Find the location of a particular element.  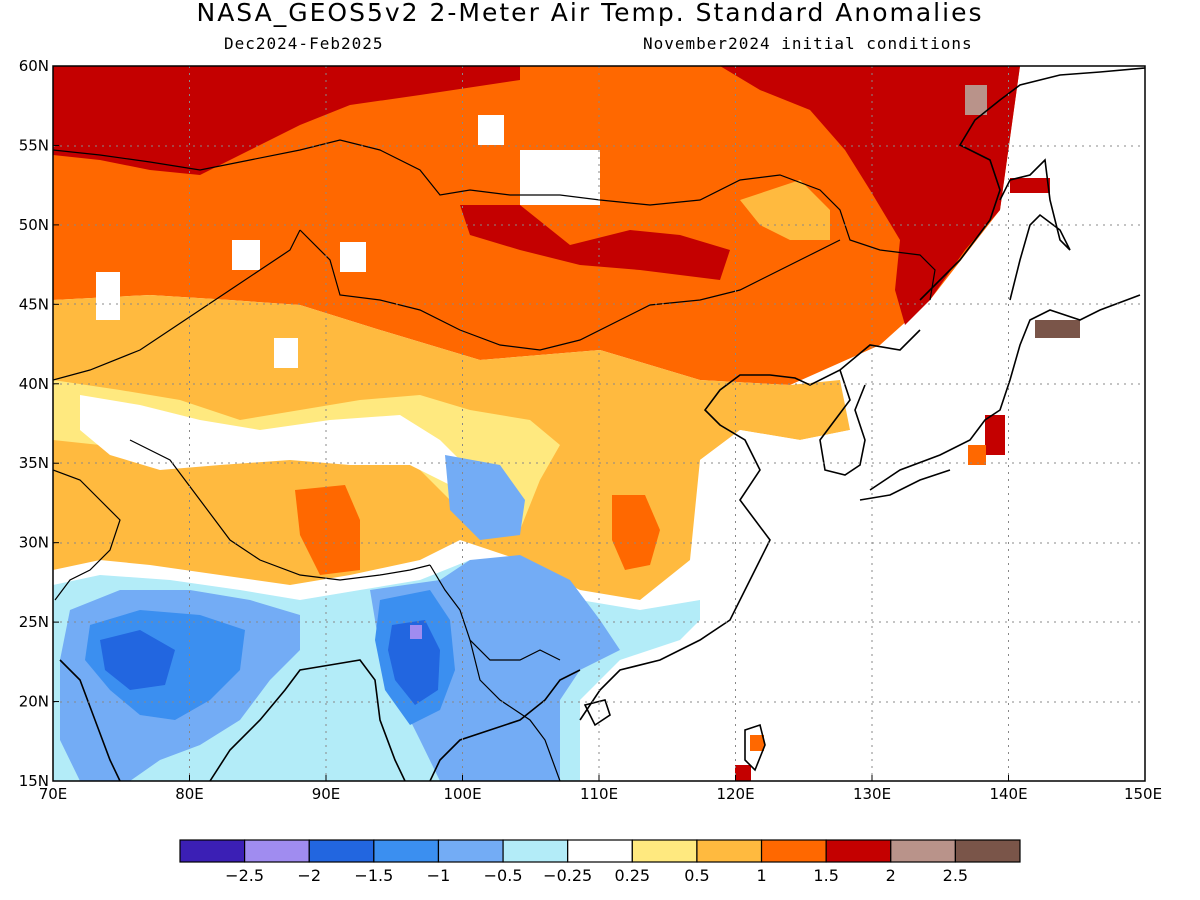

lat-tick-label: 60N is located at coordinates (34, 66).